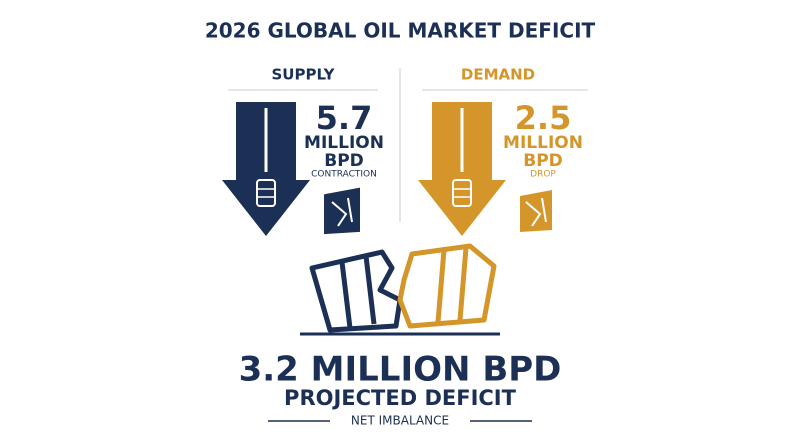 Image resolution: width=800 pixels, height=447 pixels. Describe the element at coordinates (543, 161) in the screenshot. I see `demand-unit: BPD` at that location.